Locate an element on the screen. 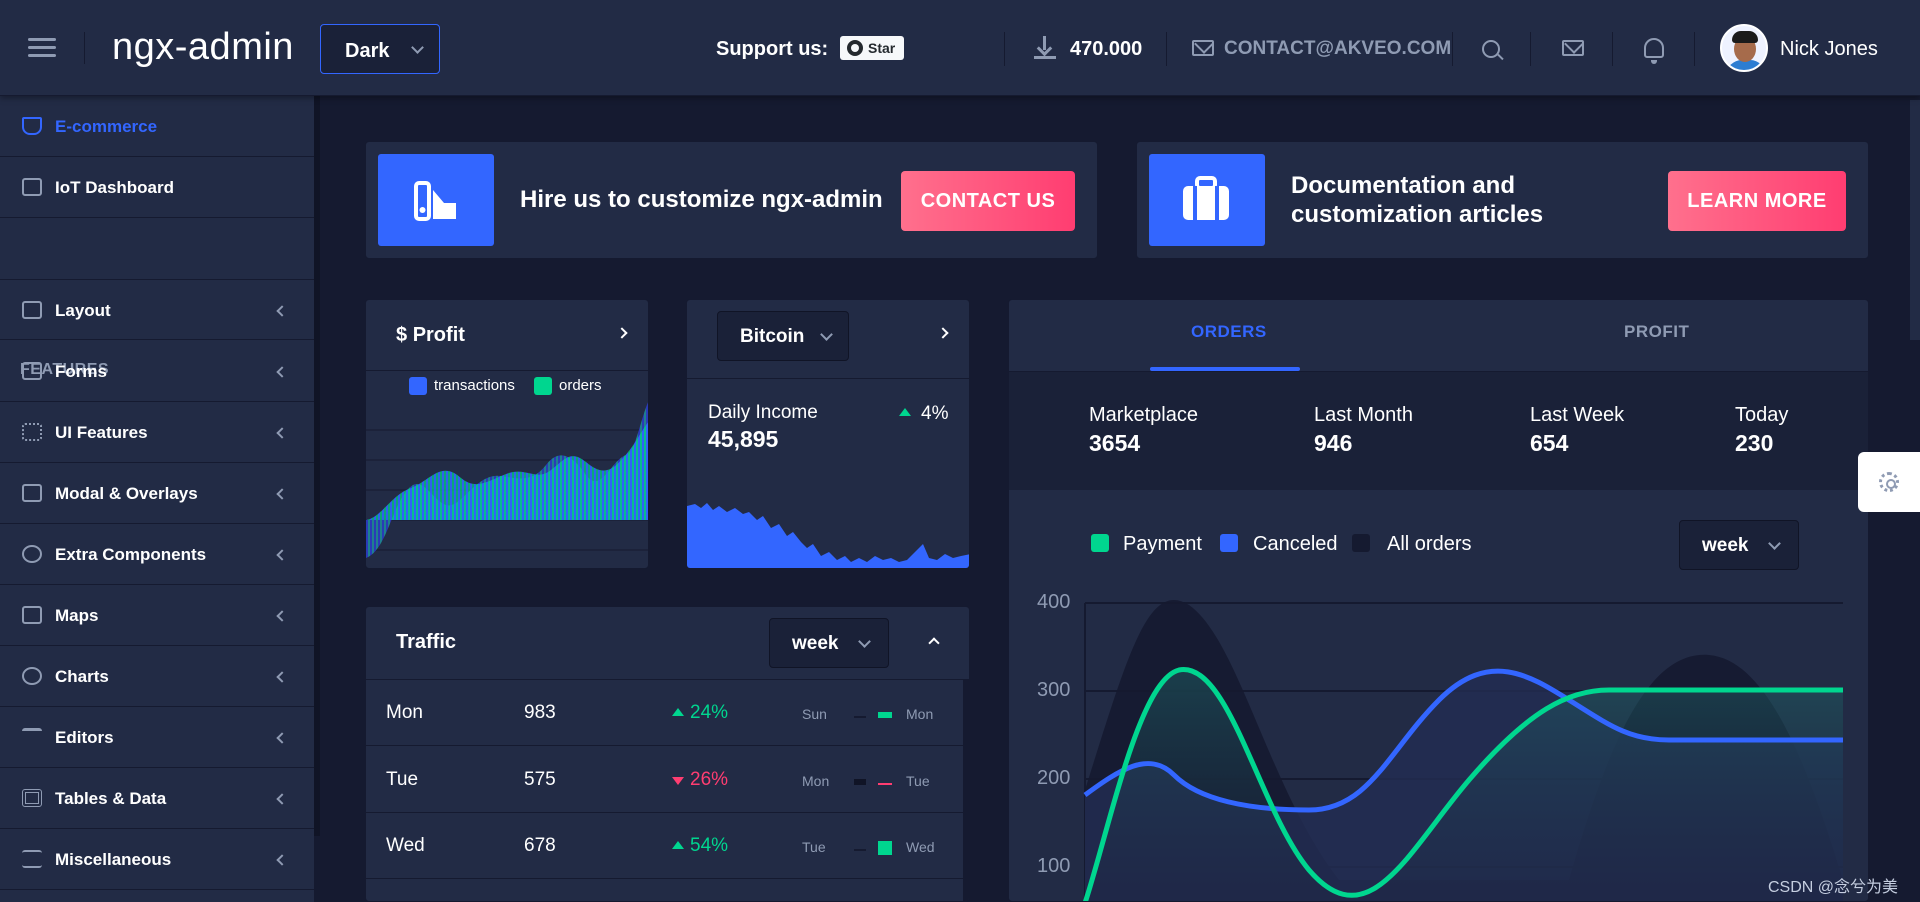  traffic-value: 575 is located at coordinates (540, 779).